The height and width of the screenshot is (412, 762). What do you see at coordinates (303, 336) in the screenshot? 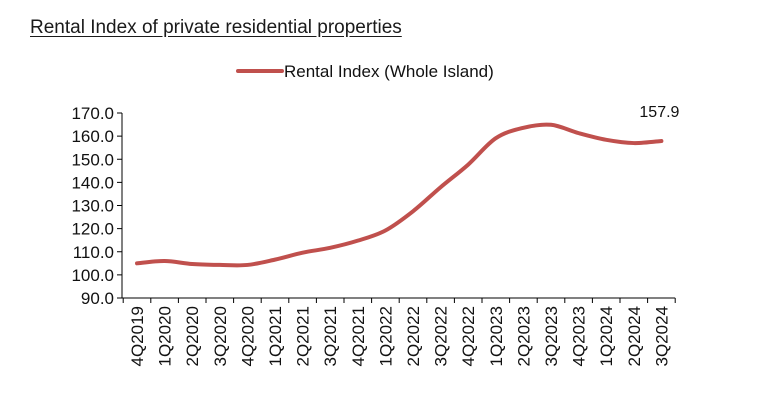
I see `x-tick-label: 2Q2021` at bounding box center [303, 336].